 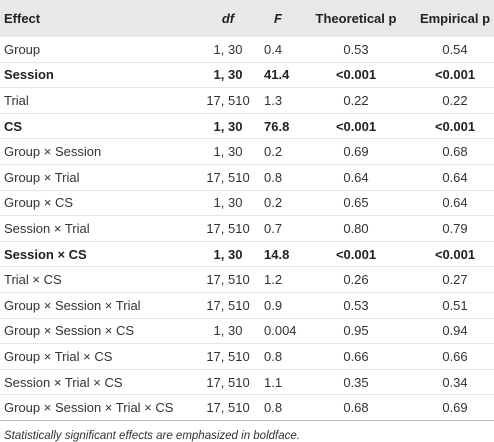 What do you see at coordinates (278, 18) in the screenshot?
I see `header-f: F` at bounding box center [278, 18].